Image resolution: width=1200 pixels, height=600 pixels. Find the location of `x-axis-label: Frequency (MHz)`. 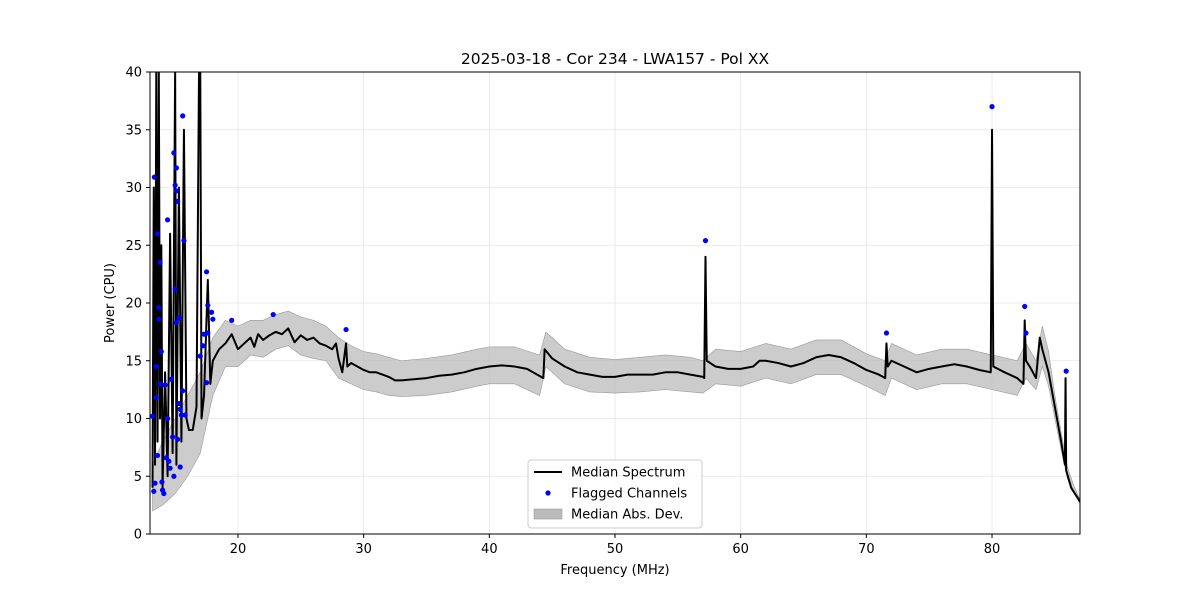

x-axis-label: Frequency (MHz) is located at coordinates (614, 570).